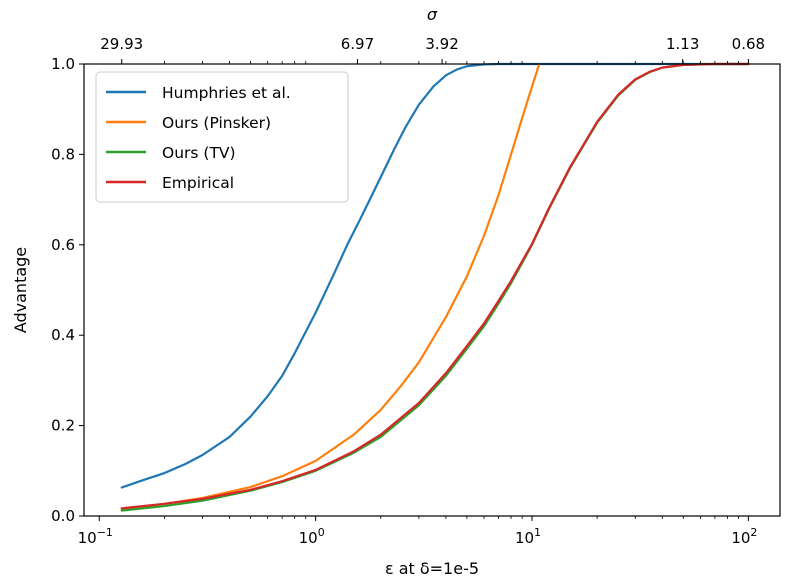  Describe the element at coordinates (528, 536) in the screenshot. I see `x-tick-label: 10¹` at that location.